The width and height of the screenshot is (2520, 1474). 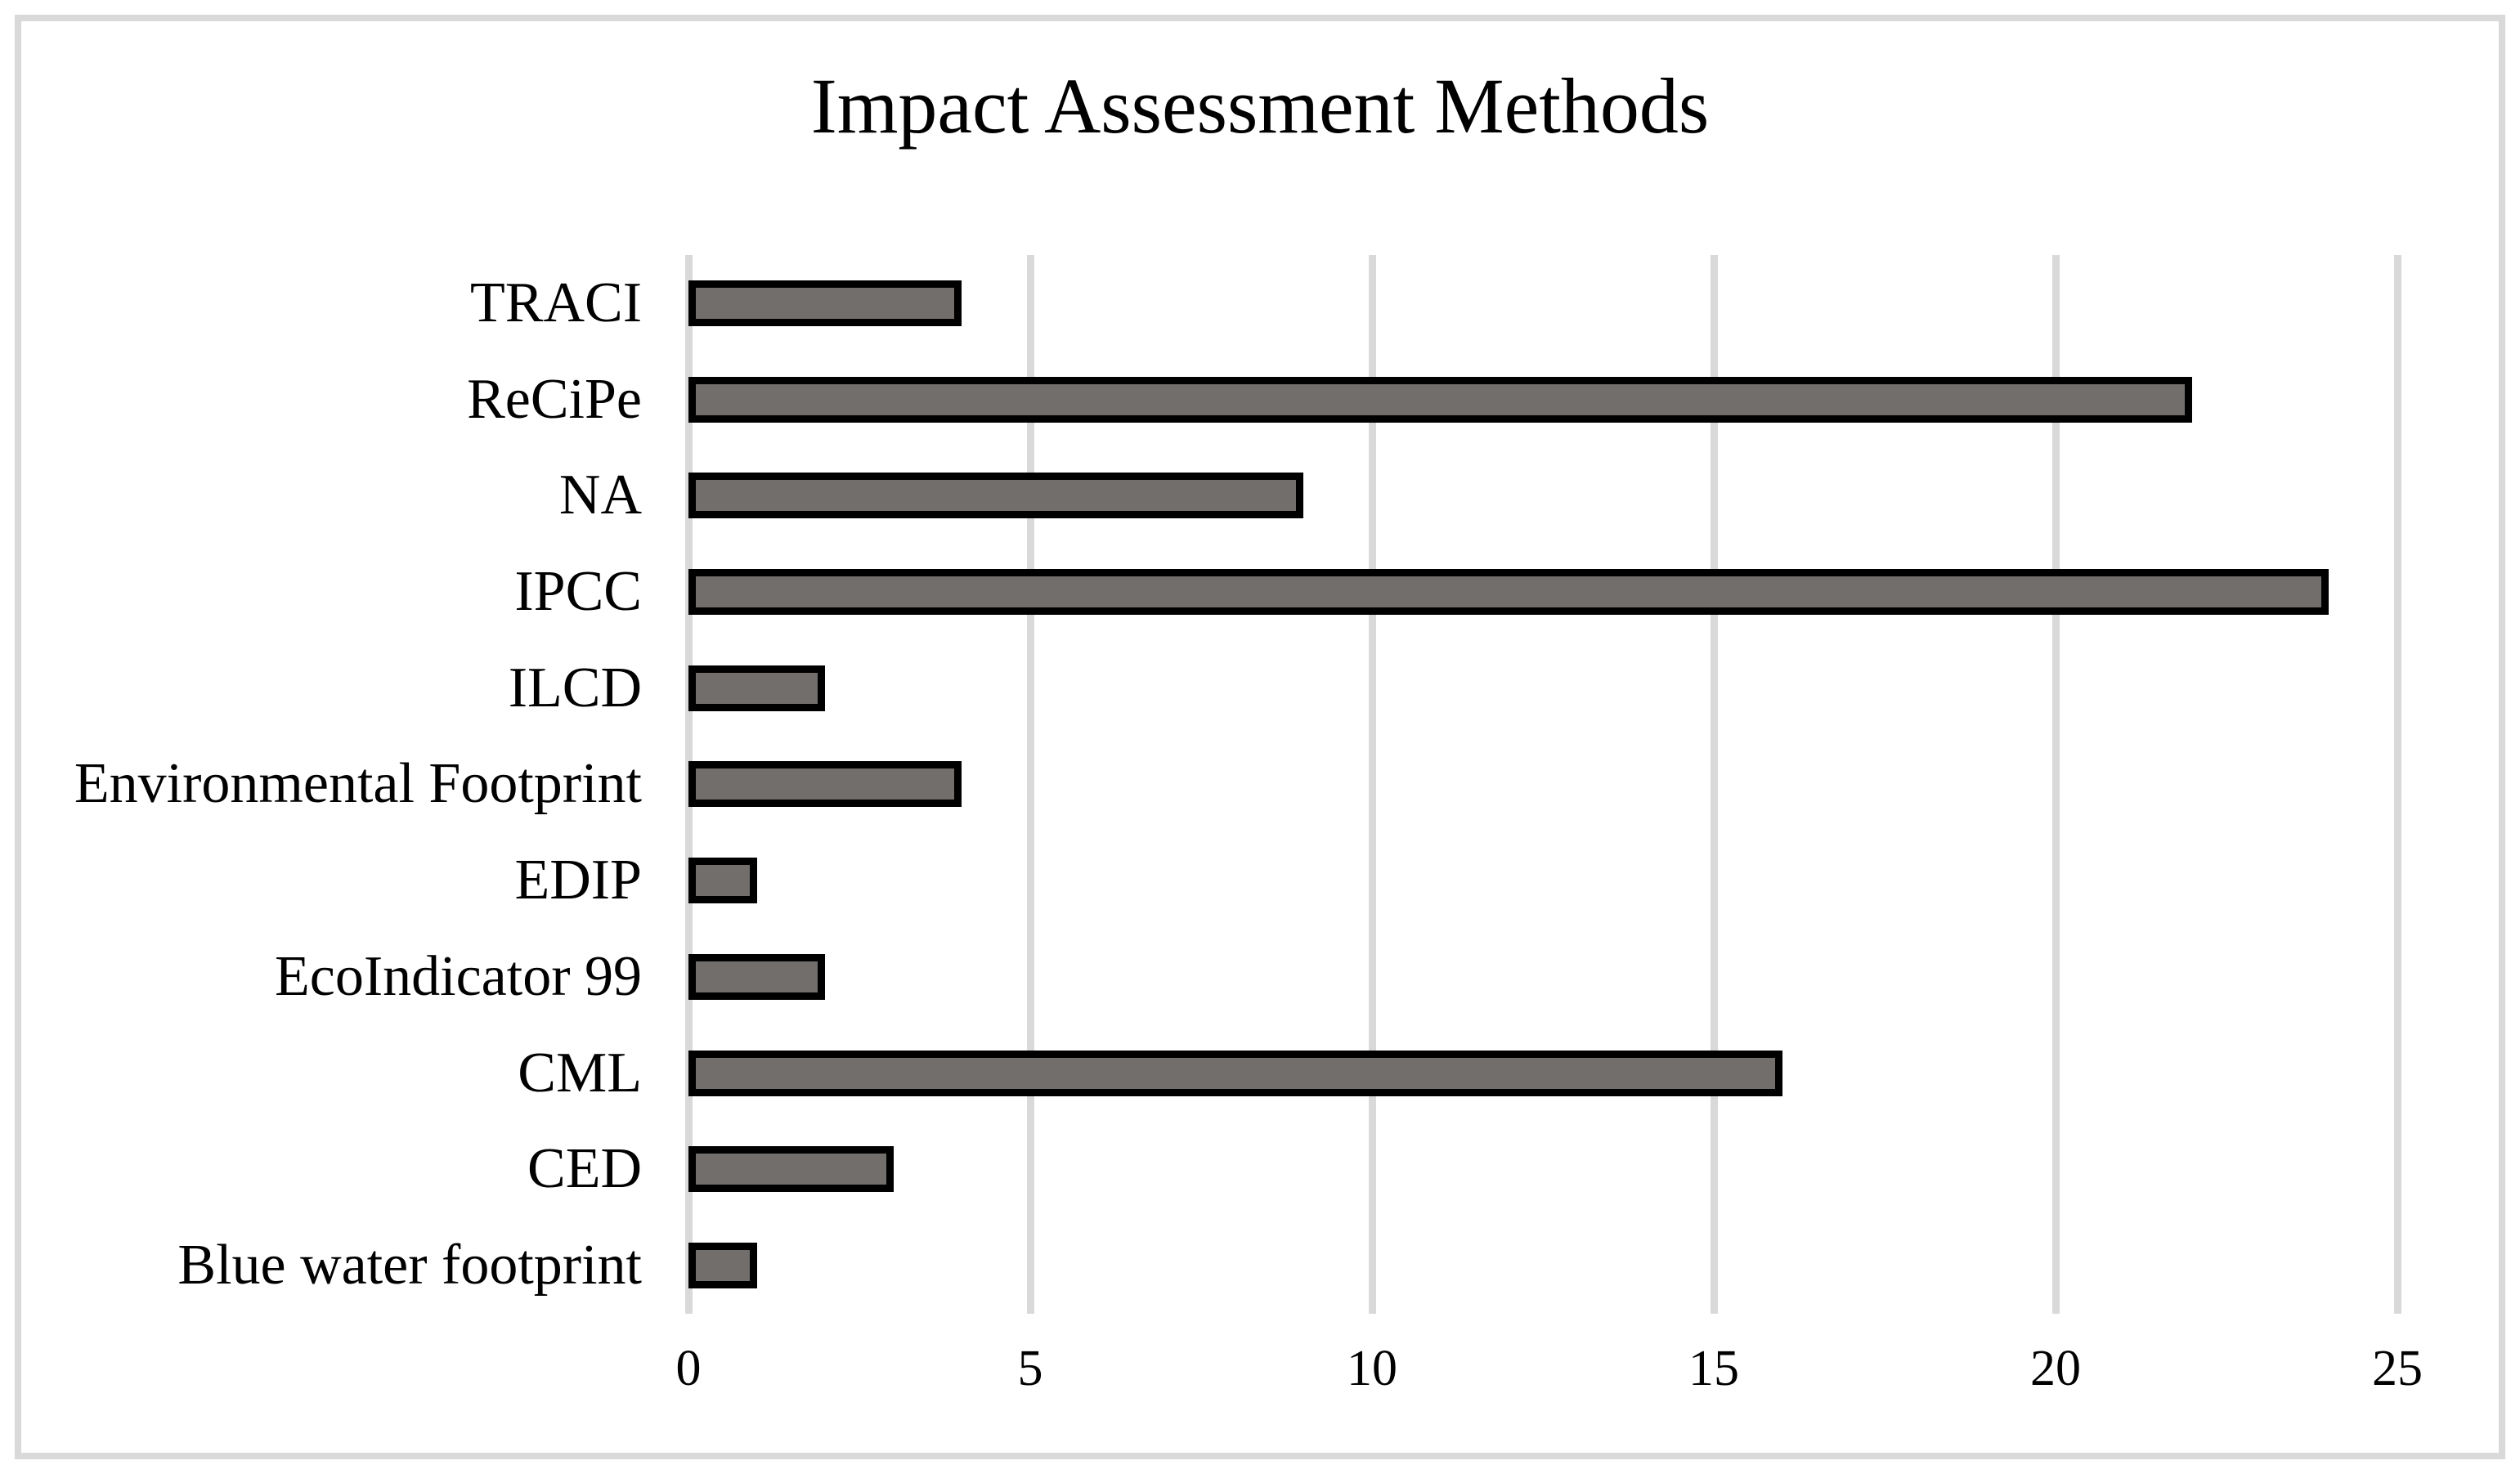 What do you see at coordinates (358, 784) in the screenshot?
I see `category-label: Environmental Footprint` at bounding box center [358, 784].